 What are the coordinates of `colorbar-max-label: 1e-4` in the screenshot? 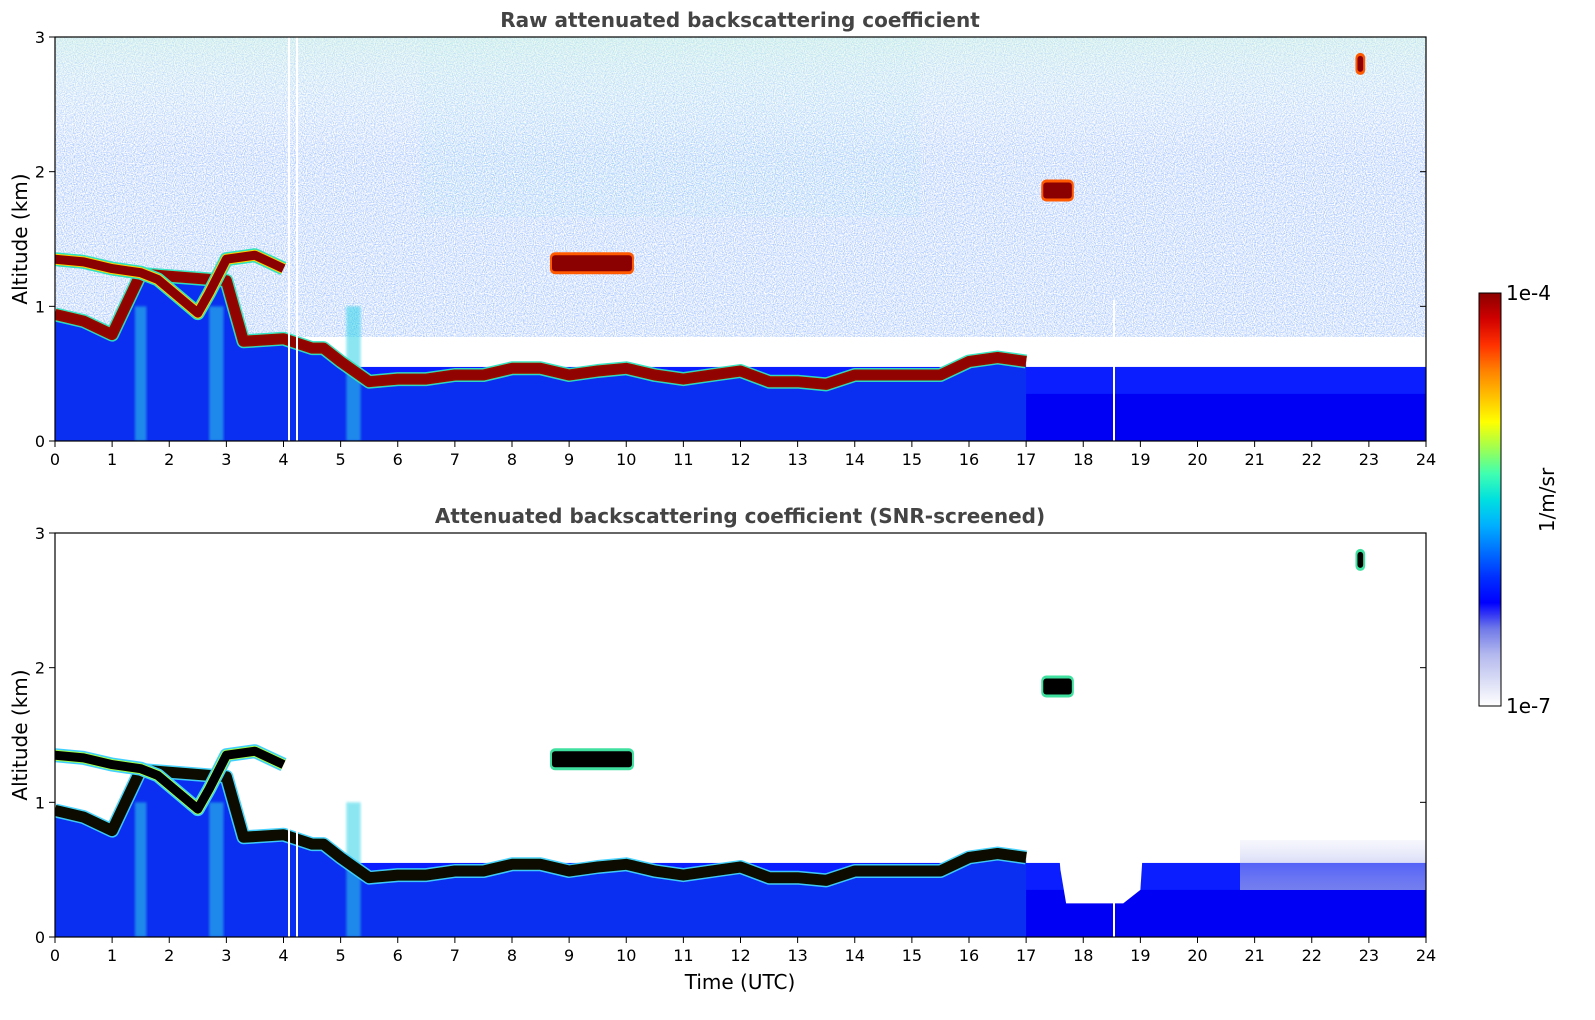 It's located at (1528, 293).